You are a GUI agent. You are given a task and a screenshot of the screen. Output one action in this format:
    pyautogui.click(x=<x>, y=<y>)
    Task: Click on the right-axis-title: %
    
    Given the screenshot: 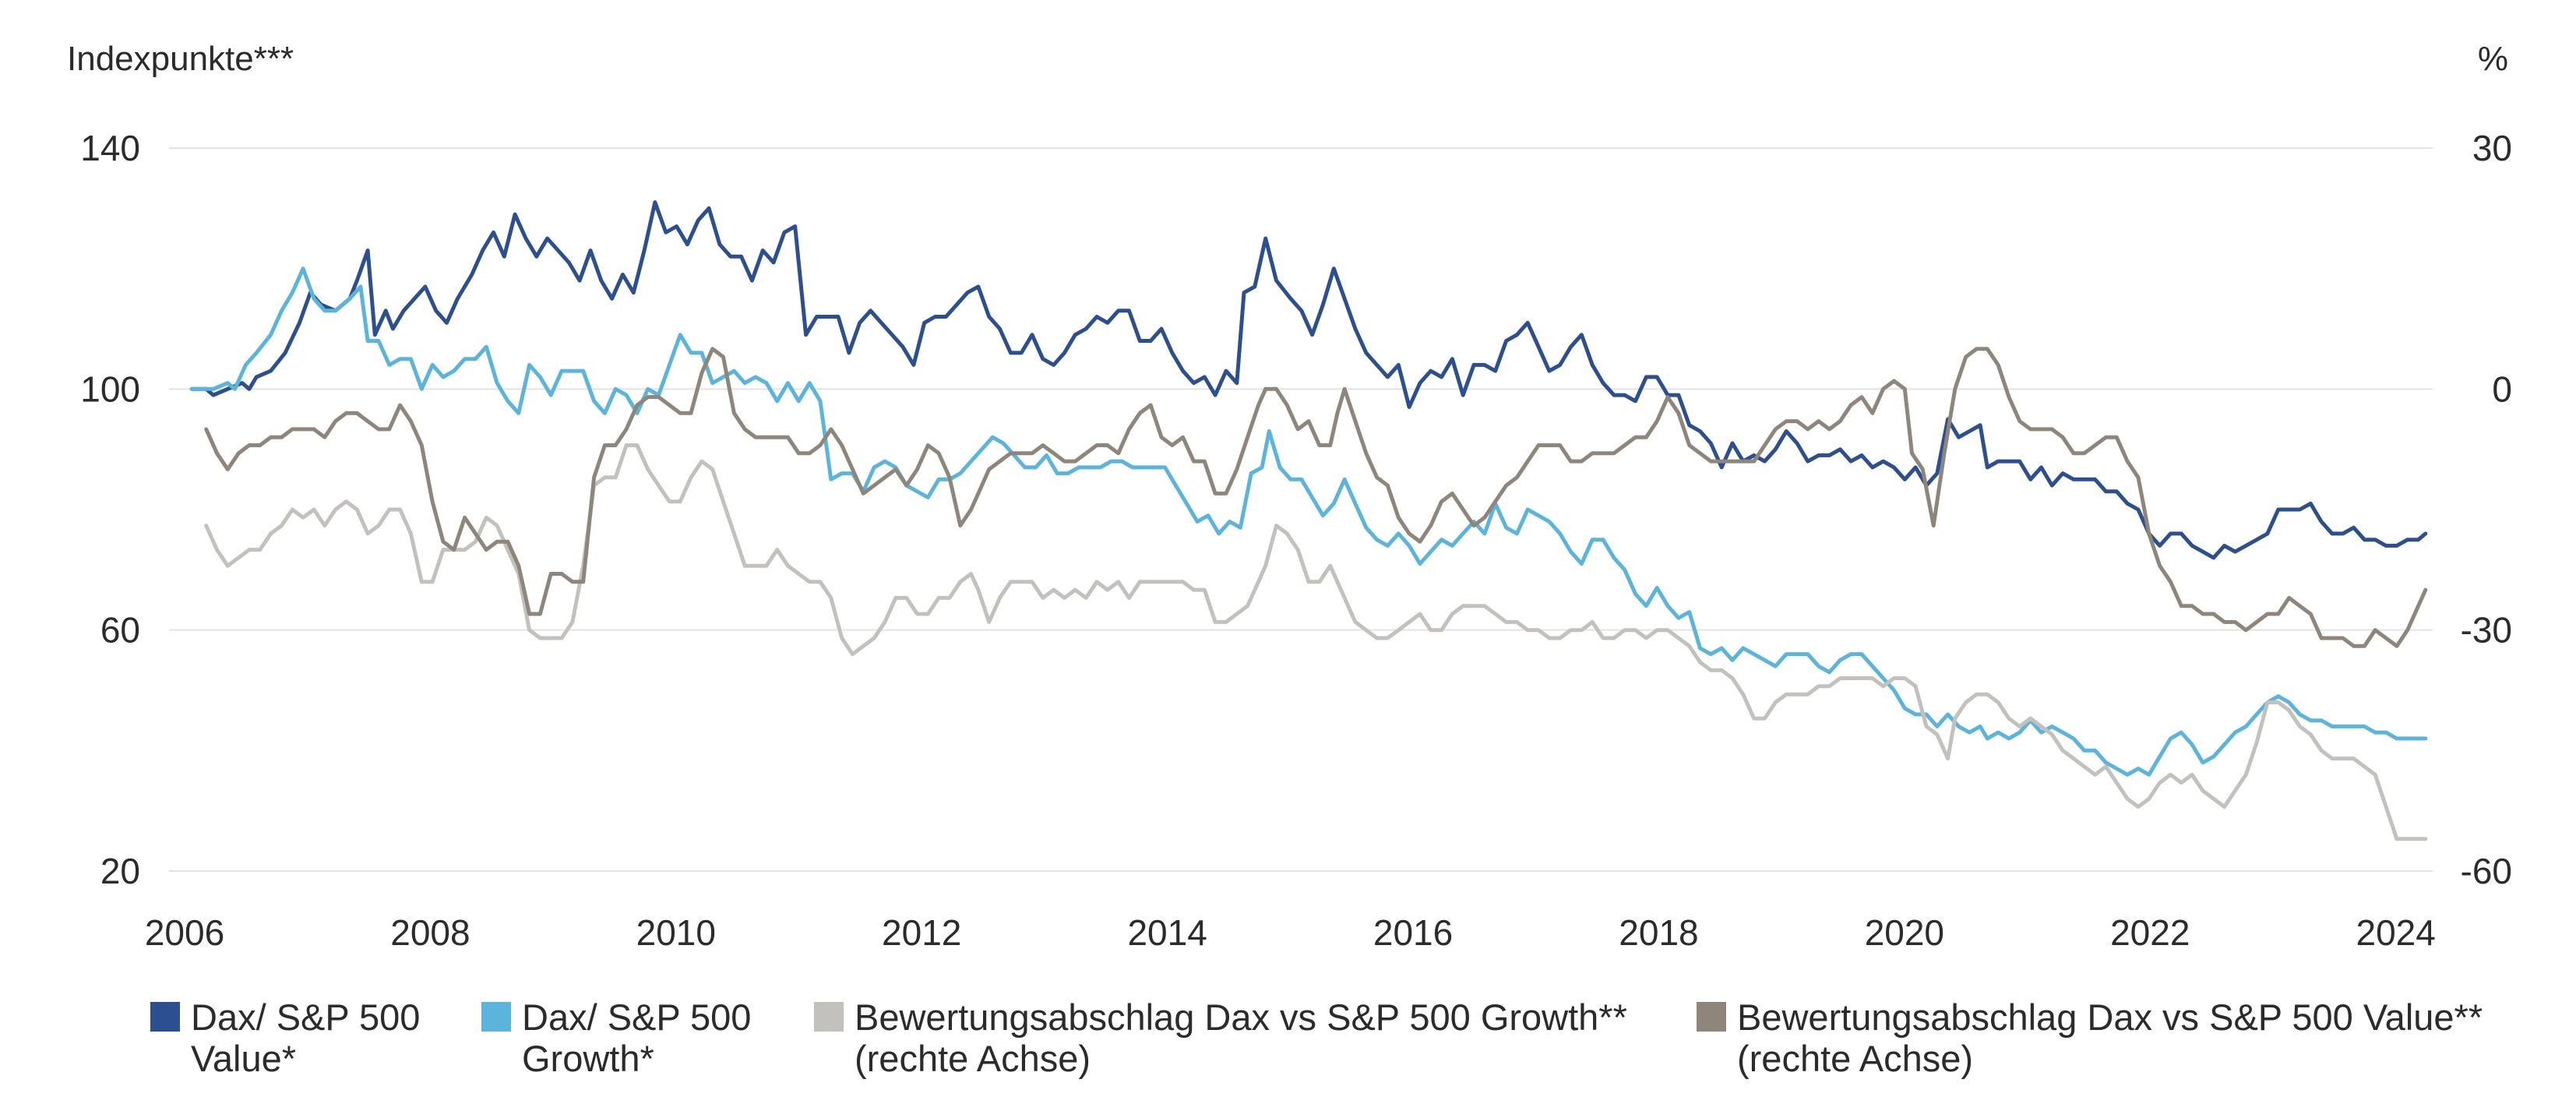 What is the action you would take?
    pyautogui.click(x=2493, y=59)
    